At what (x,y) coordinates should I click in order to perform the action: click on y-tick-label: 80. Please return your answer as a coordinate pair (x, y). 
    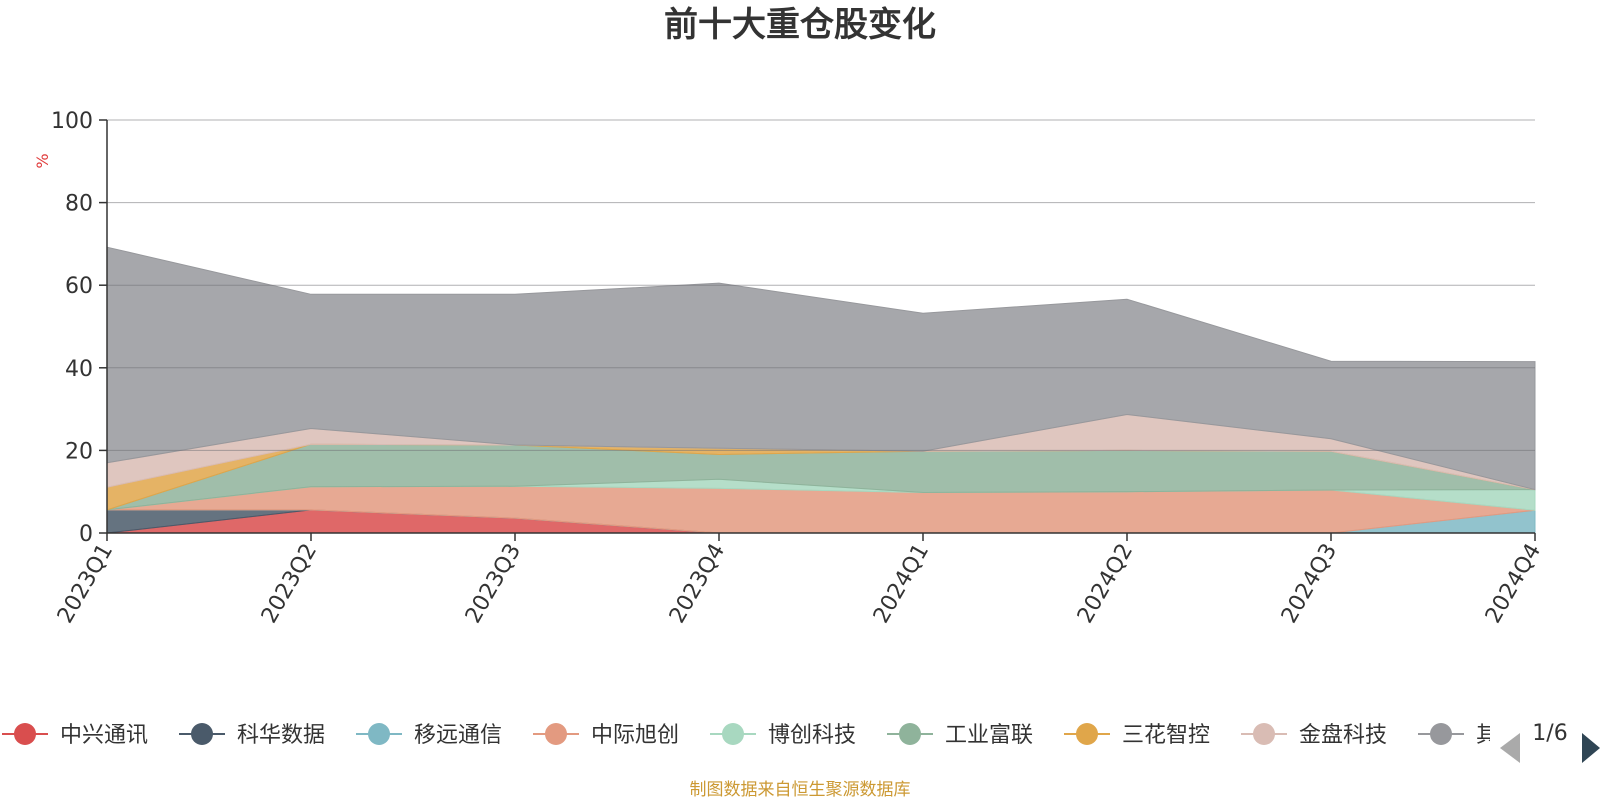
    Looking at the image, I should click on (79, 204).